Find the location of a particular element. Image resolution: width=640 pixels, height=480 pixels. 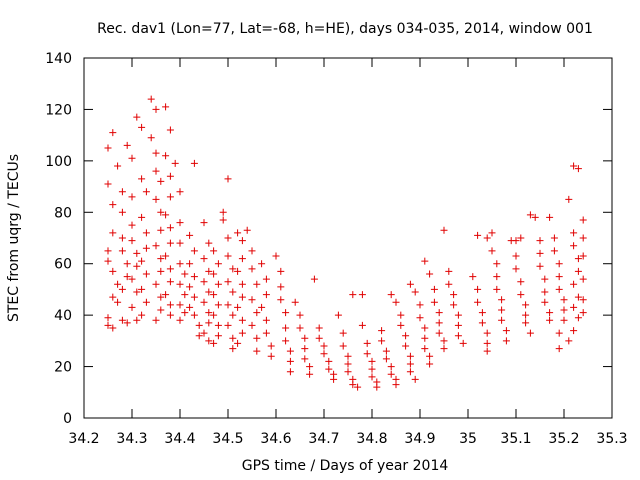

x-tick-label: 35.1 is located at coordinates (515, 439).